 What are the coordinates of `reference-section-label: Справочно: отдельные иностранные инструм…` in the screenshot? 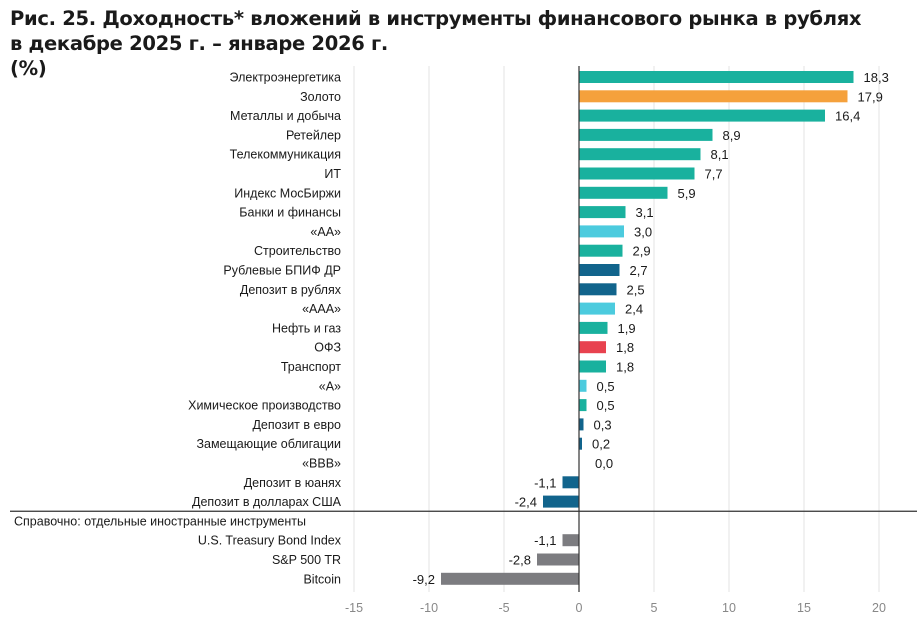 It's located at (160, 521).